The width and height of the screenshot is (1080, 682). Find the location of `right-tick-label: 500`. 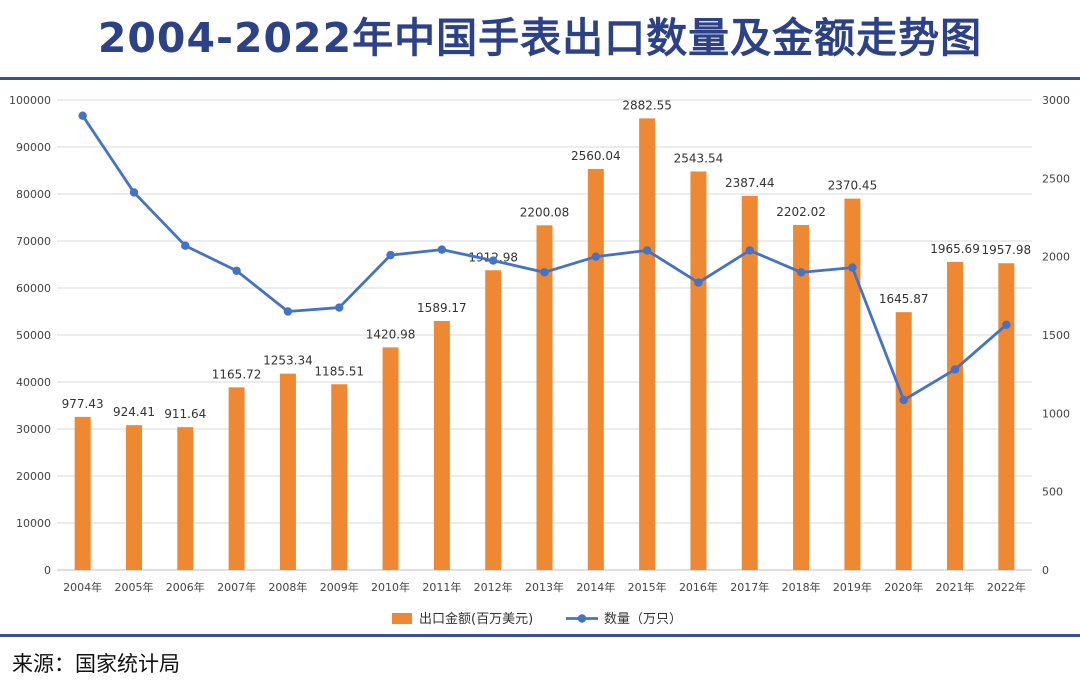

right-tick-label: 500 is located at coordinates (1052, 492).